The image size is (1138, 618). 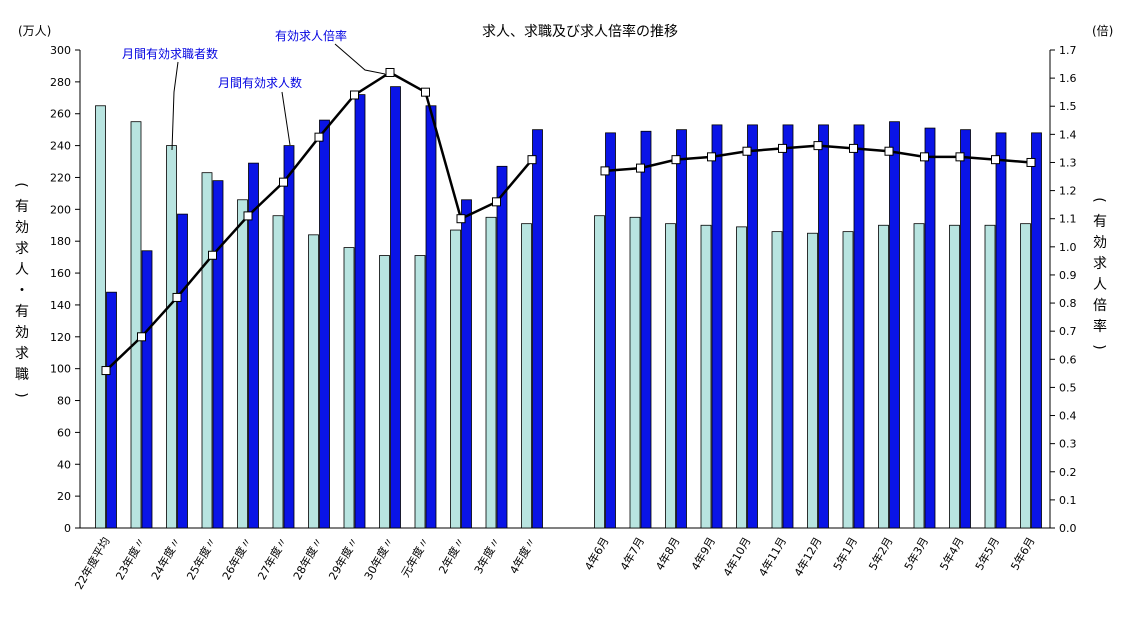 What do you see at coordinates (1099, 346) in the screenshot?
I see `vertical-label-char: )` at bounding box center [1099, 346].